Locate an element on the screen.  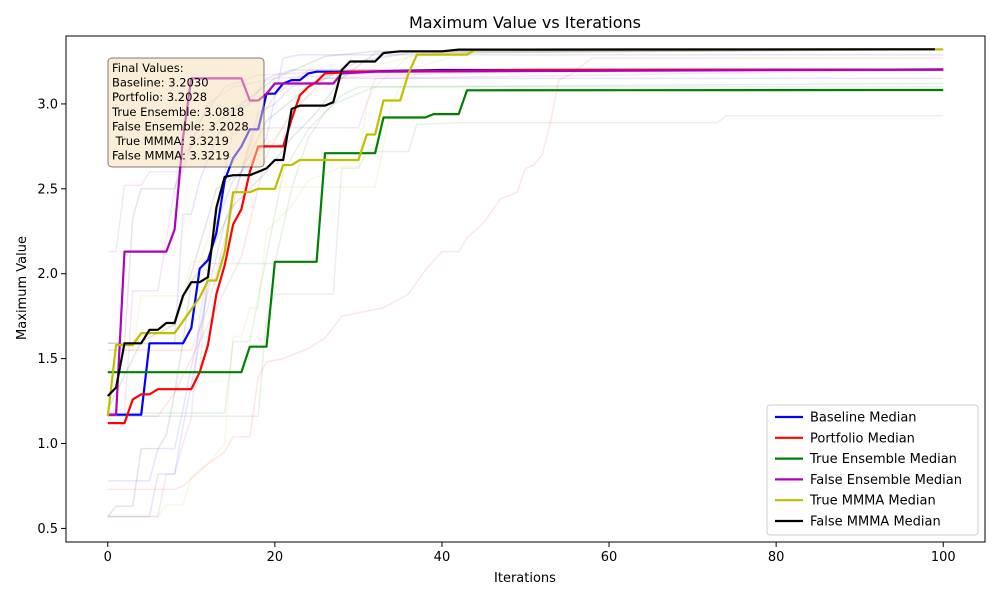
final-values-background is located at coordinates (186, 112).